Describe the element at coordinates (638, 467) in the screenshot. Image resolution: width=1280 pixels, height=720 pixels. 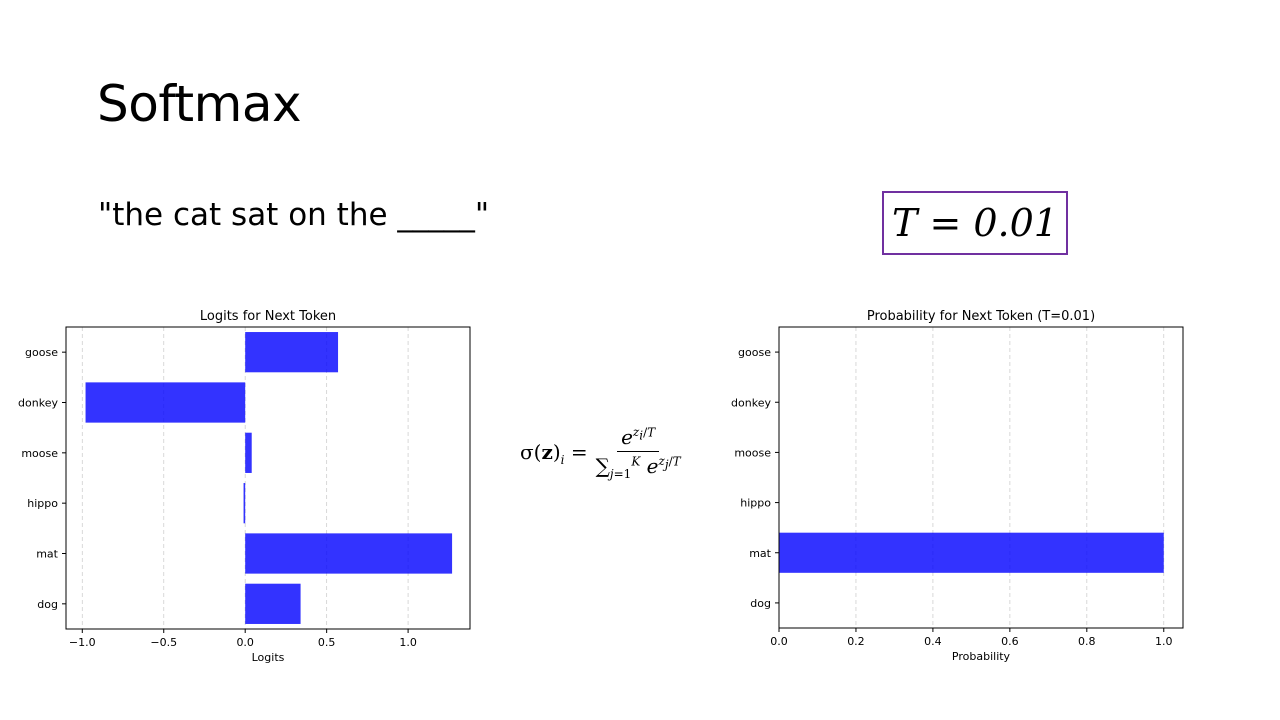
I see `formula-denominator: ∑j=1K ezj/T` at that location.